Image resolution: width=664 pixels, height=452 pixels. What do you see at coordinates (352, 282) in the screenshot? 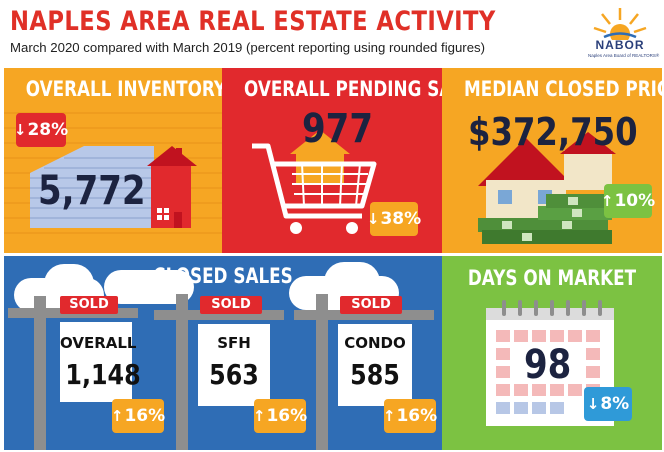
I see `cloud-shape` at bounding box center [352, 282].